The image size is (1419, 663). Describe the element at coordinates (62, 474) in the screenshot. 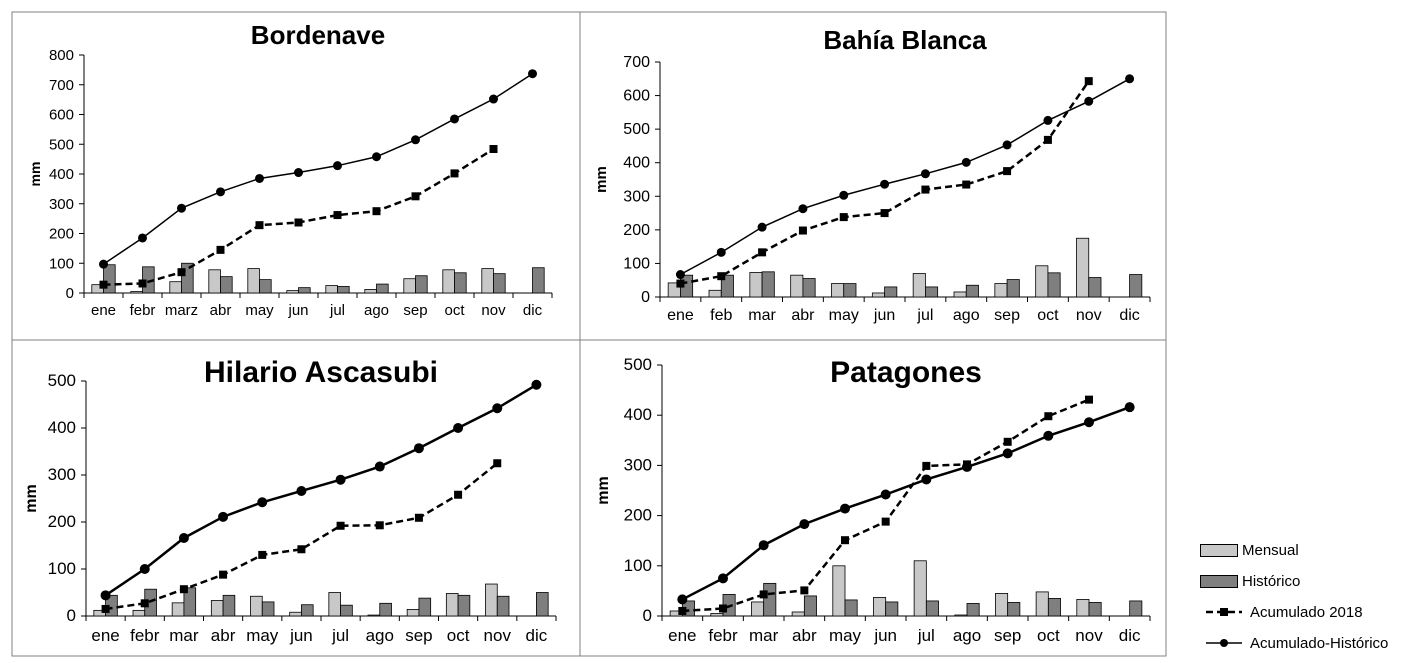

I see `y-tick-label: 300` at that location.